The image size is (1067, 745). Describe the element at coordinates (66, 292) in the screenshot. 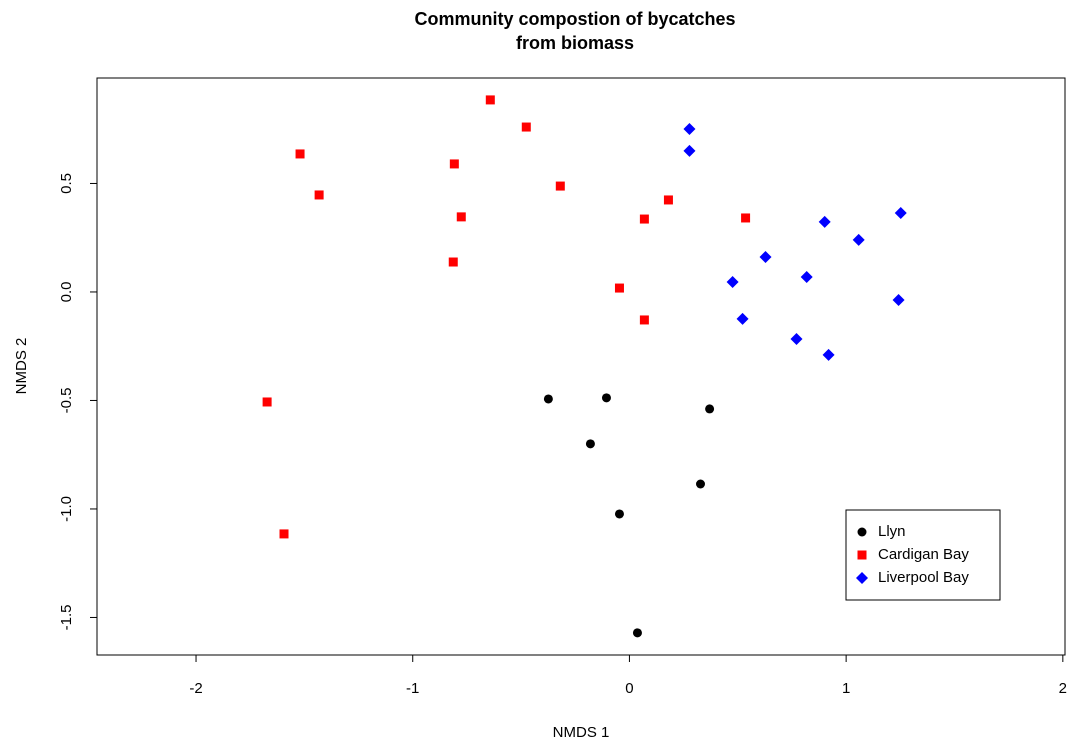

I see `y-tick-label: 0.0` at that location.